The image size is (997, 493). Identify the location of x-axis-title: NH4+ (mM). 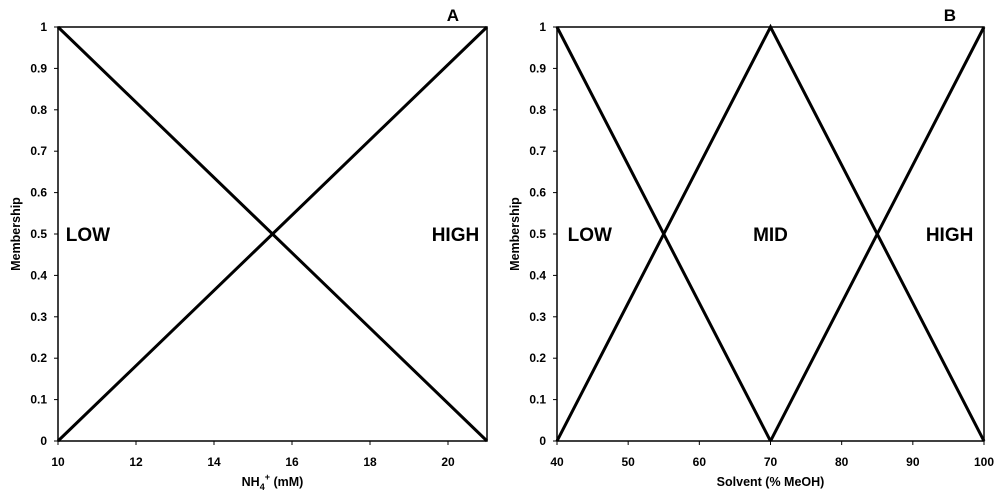
(273, 482).